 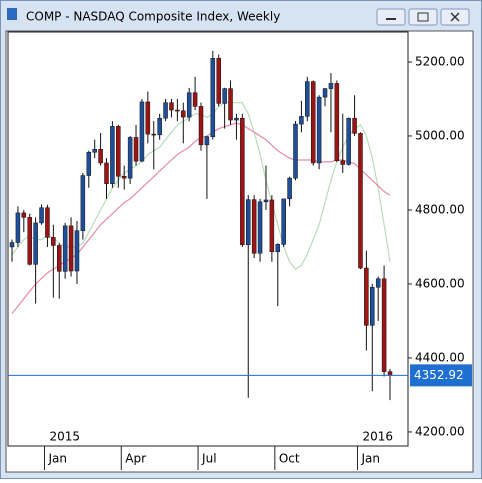 I want to click on y-tick-label: 5000.00, so click(x=440, y=135).